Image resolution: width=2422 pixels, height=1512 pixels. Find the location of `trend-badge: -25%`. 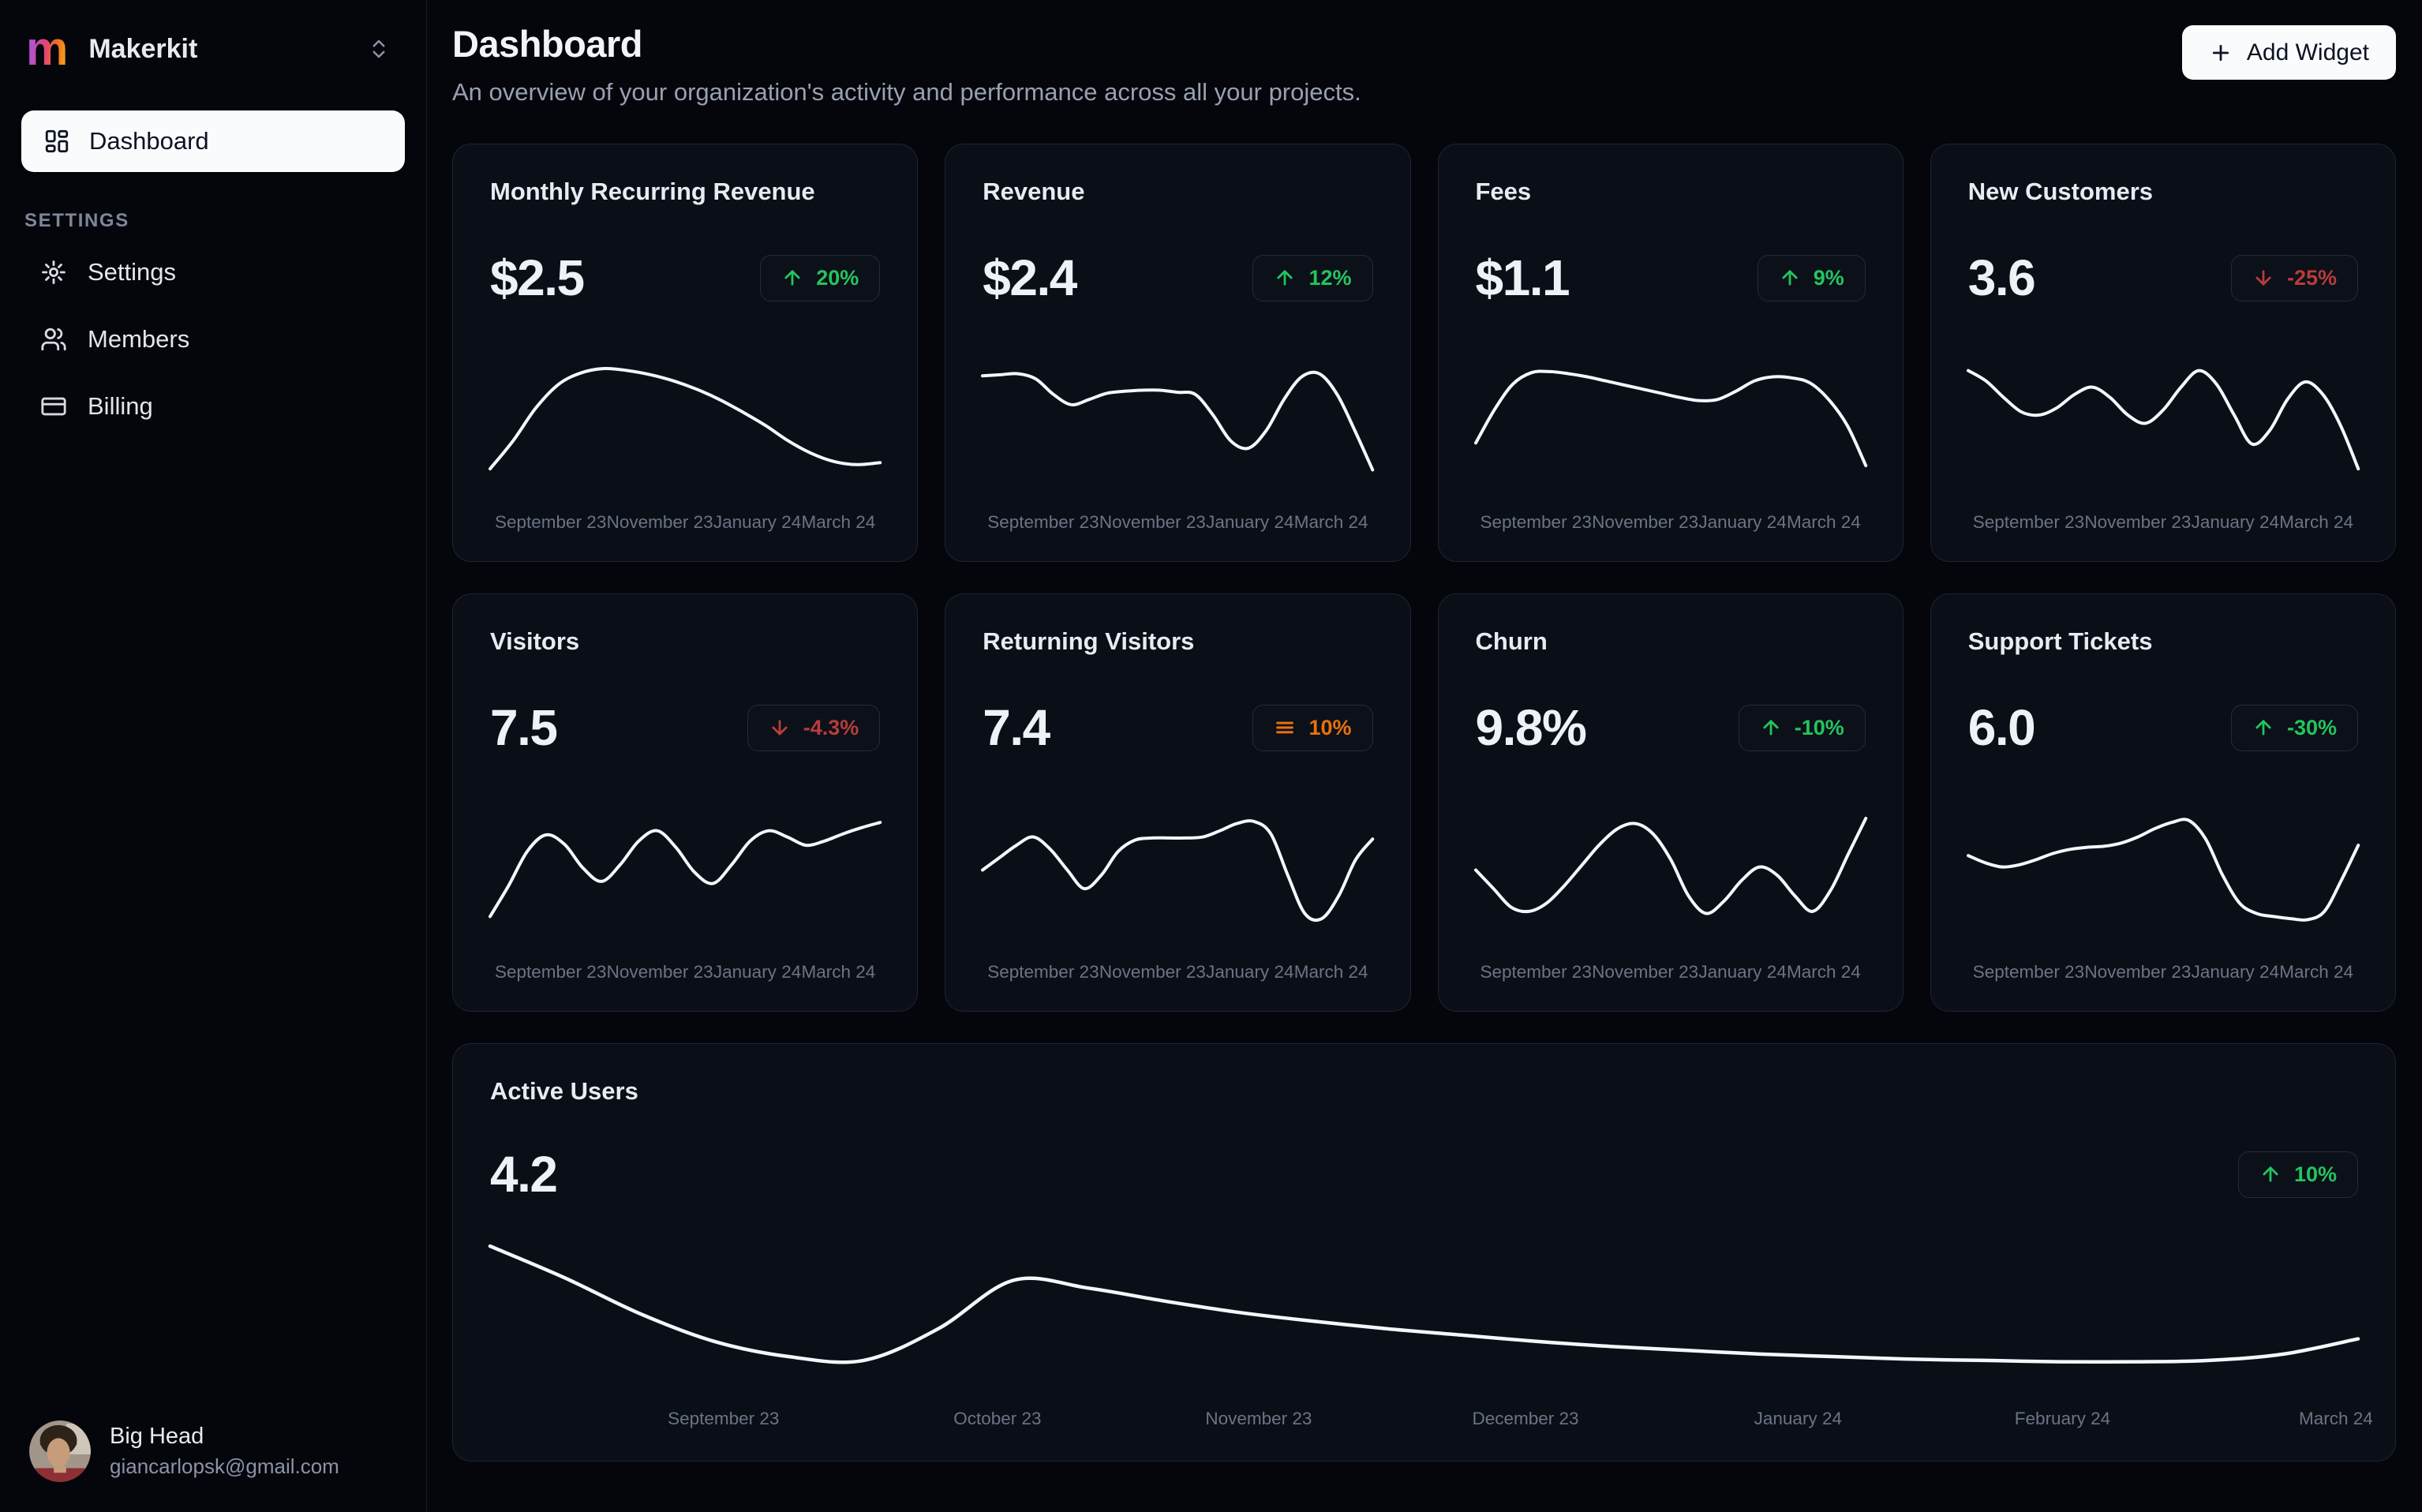

trend-badge: -25% is located at coordinates (2294, 277).